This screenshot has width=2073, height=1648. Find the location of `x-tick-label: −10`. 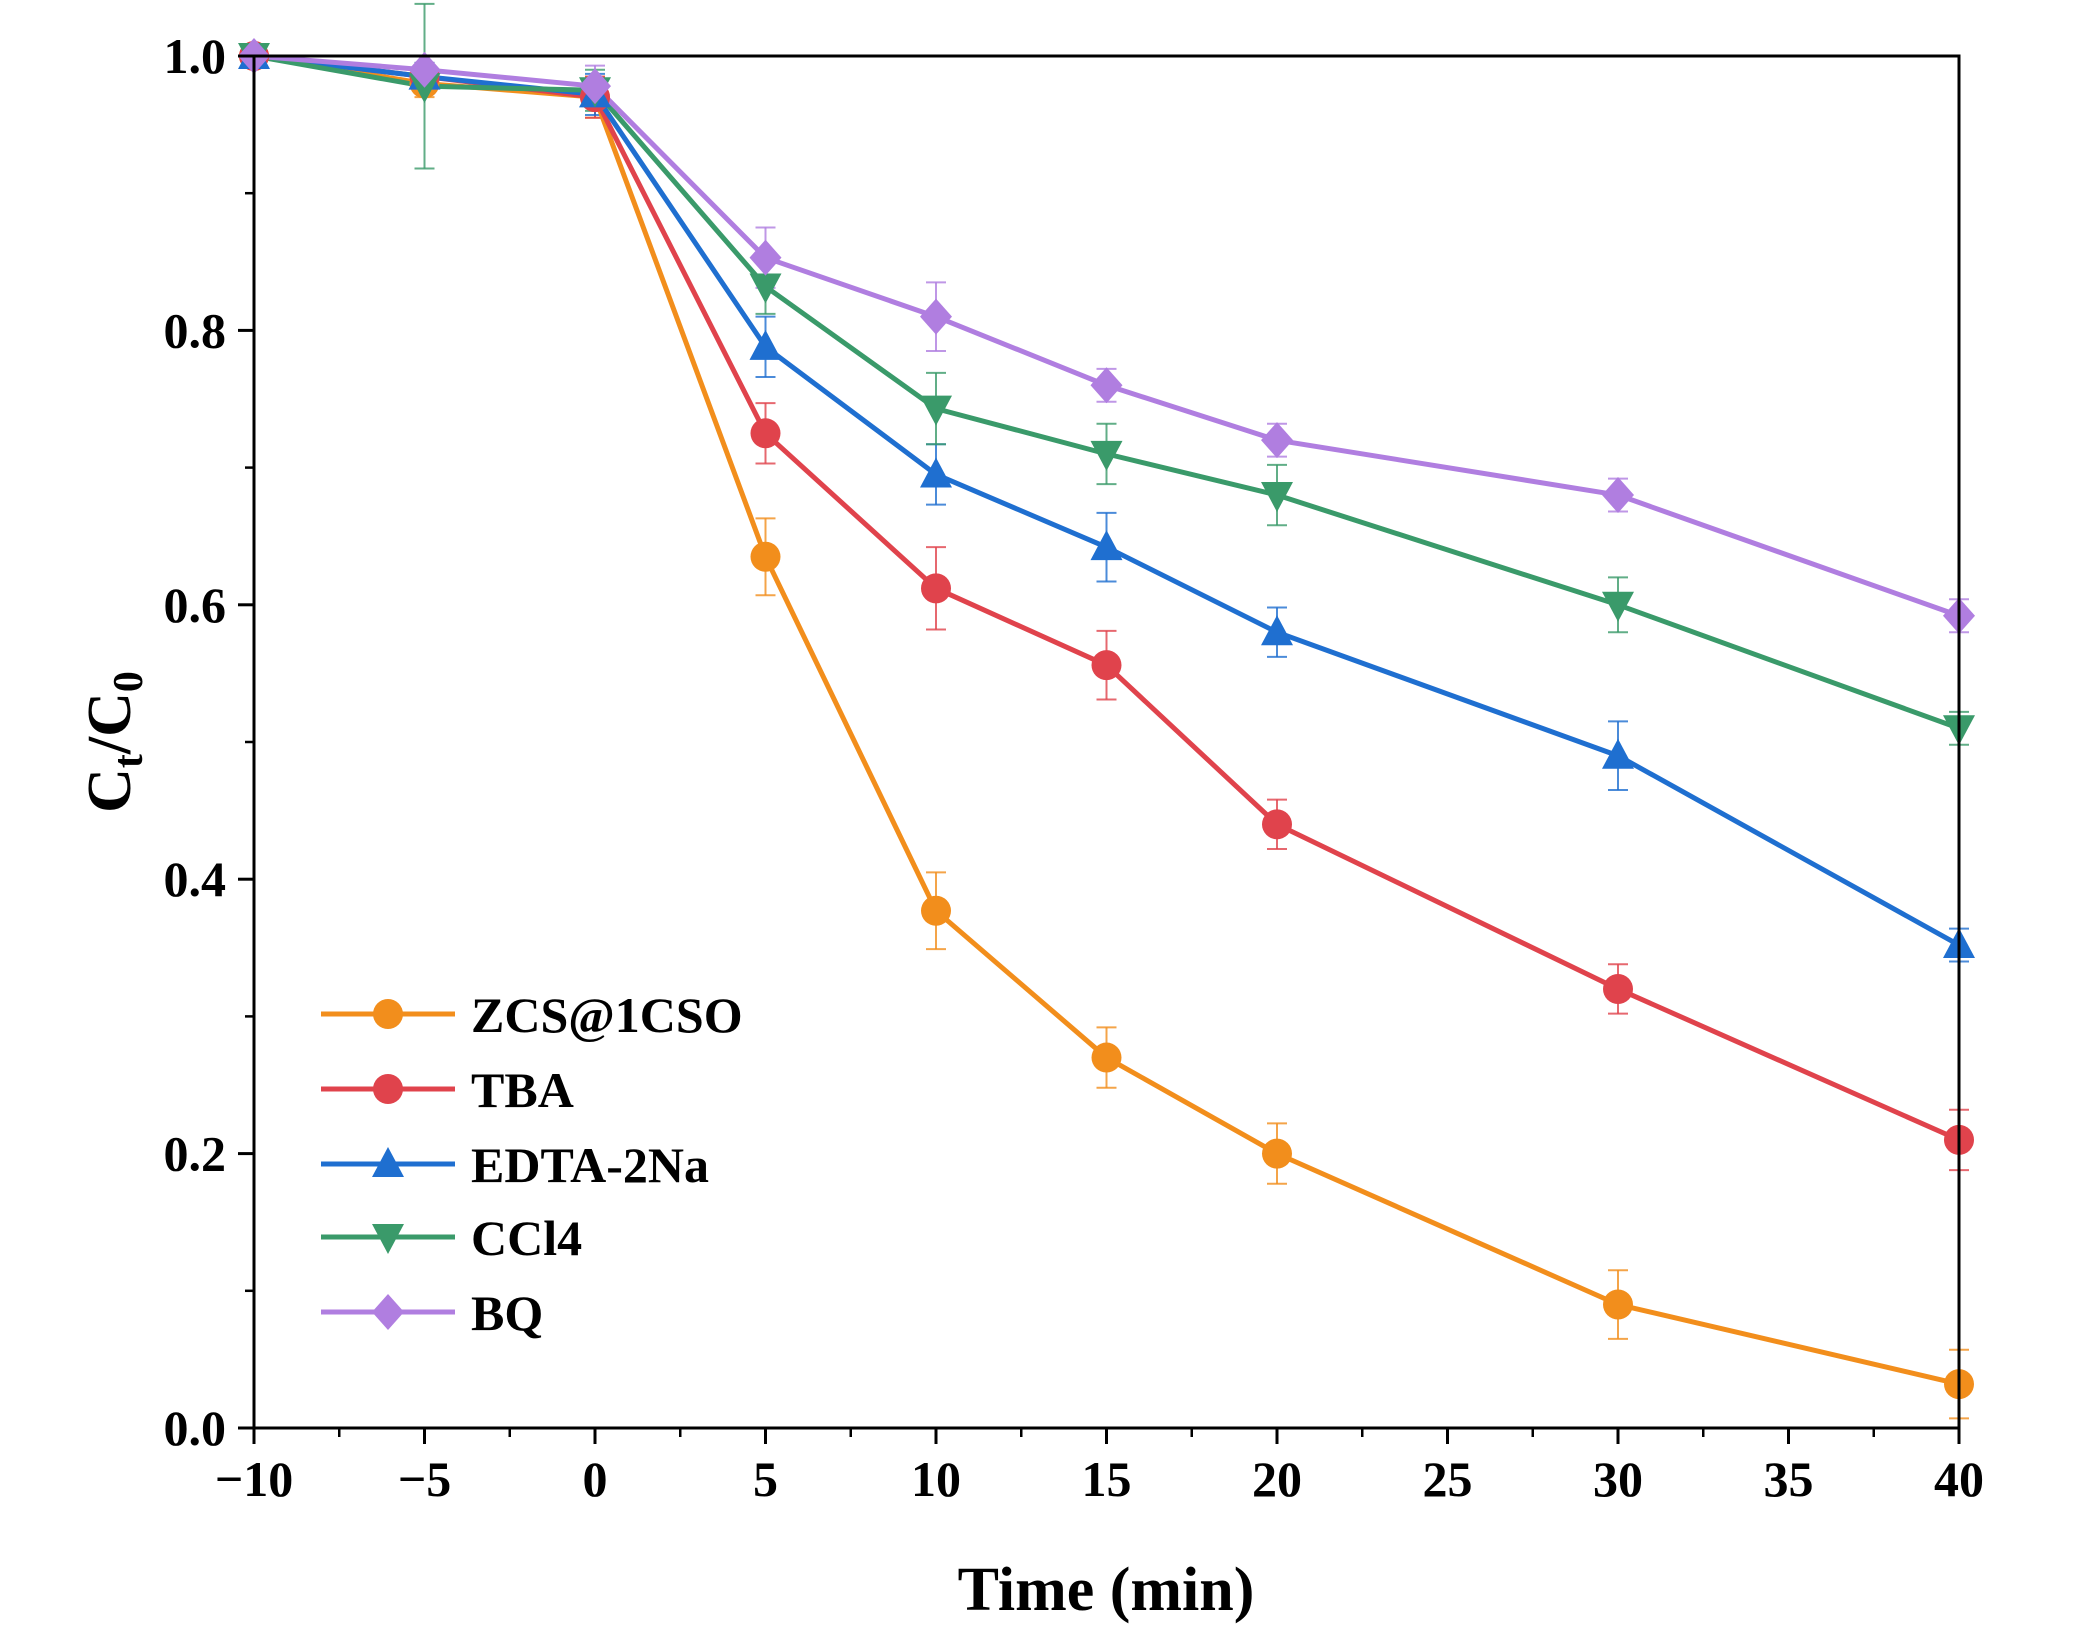

x-tick-label: −10 is located at coordinates (254, 1479).